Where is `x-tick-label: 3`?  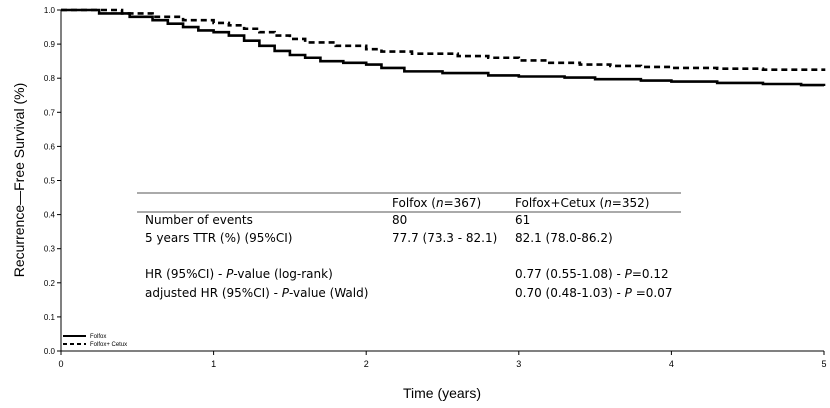 x-tick-label: 3 is located at coordinates (518, 364).